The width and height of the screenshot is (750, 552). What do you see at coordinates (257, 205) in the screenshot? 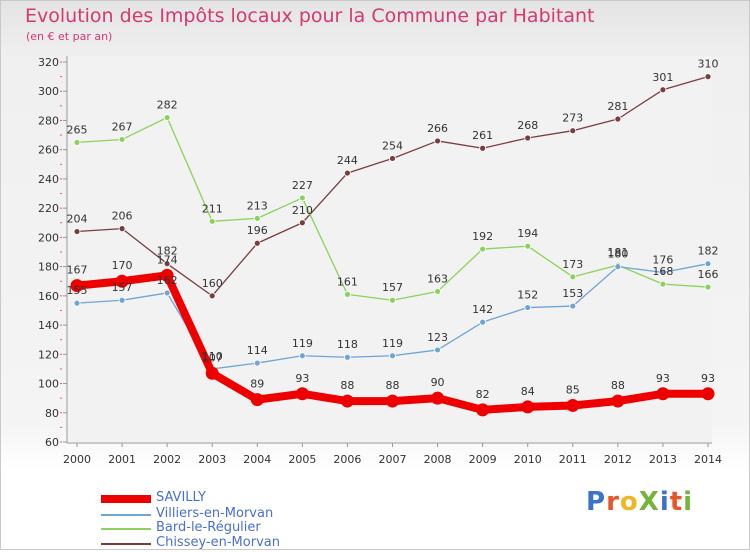
I see `data-label: 213` at bounding box center [257, 205].